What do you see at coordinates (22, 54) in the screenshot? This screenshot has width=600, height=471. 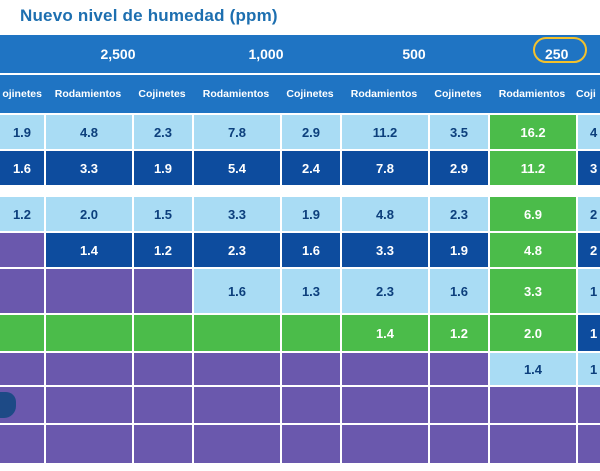 I see `level-header-partial` at bounding box center [22, 54].